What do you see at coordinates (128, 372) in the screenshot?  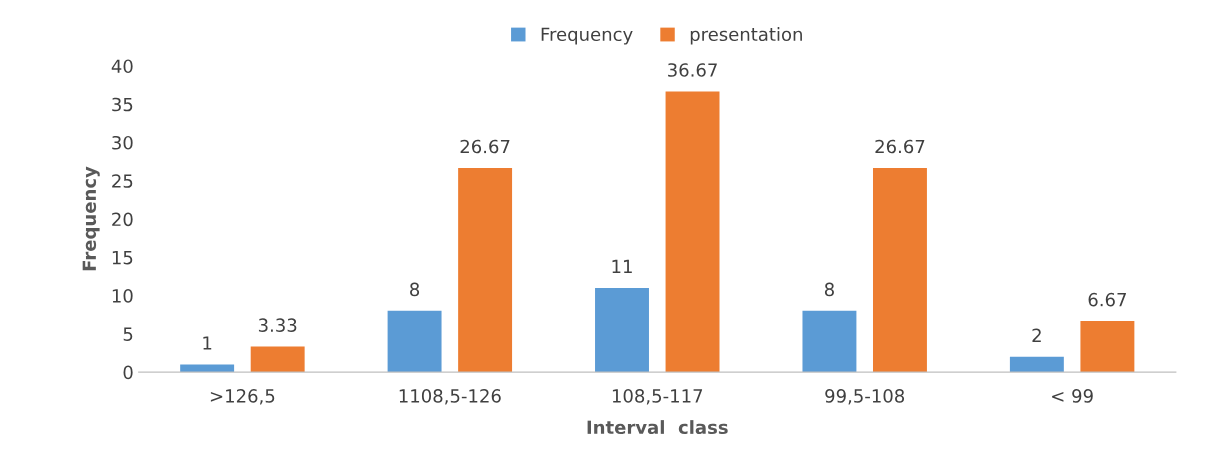 I see `y-tick-label: 0` at bounding box center [128, 372].